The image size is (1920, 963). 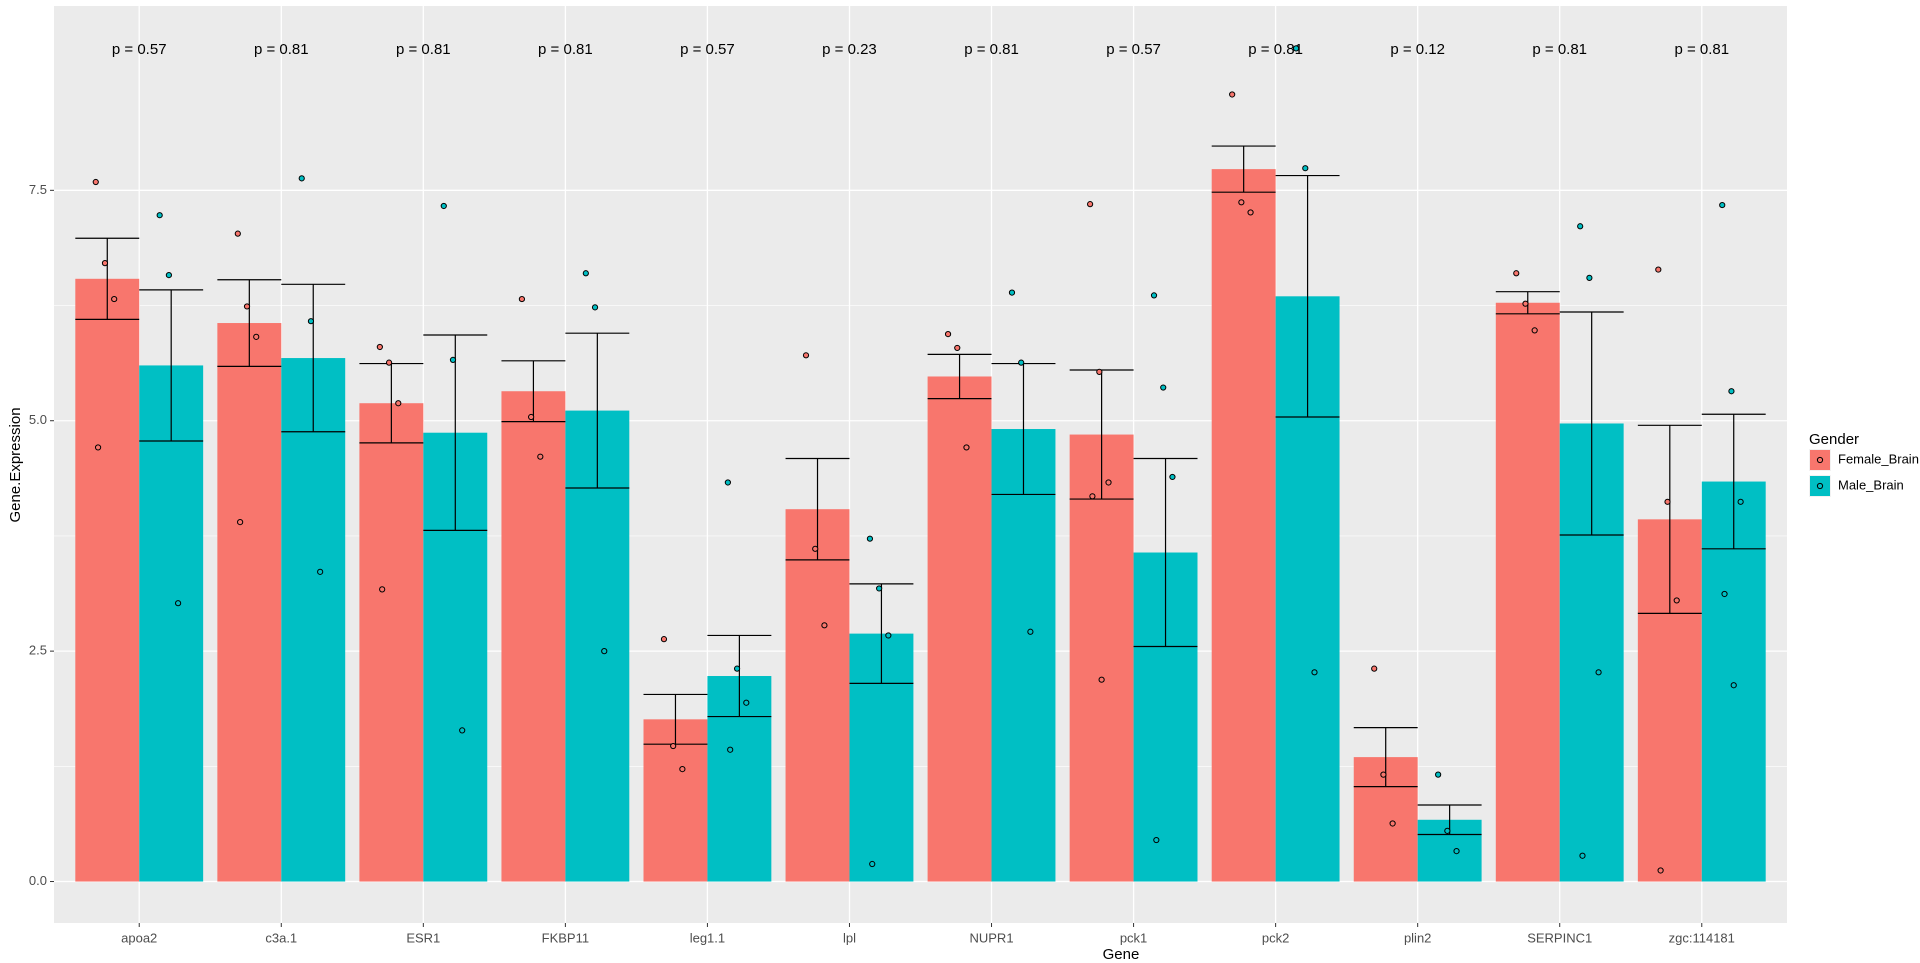 I want to click on annotation: p = 0.57, so click(x=139, y=49).